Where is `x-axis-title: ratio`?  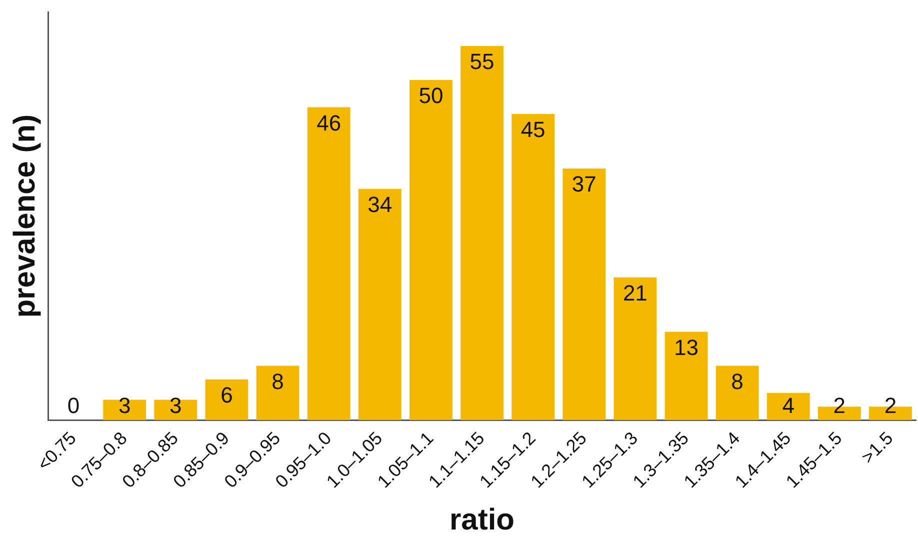
x-axis-title: ratio is located at coordinates (482, 519).